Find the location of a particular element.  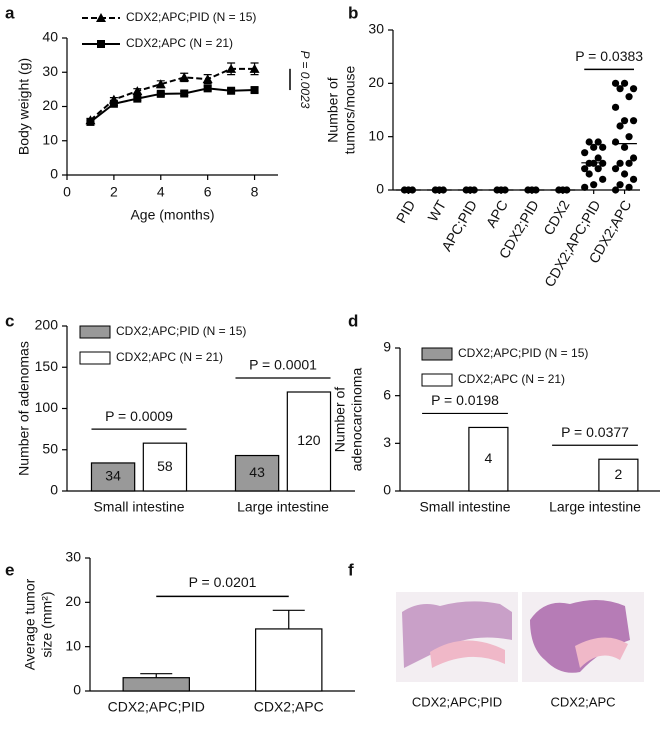

y-axis-label: Number of is located at coordinates (333, 109).